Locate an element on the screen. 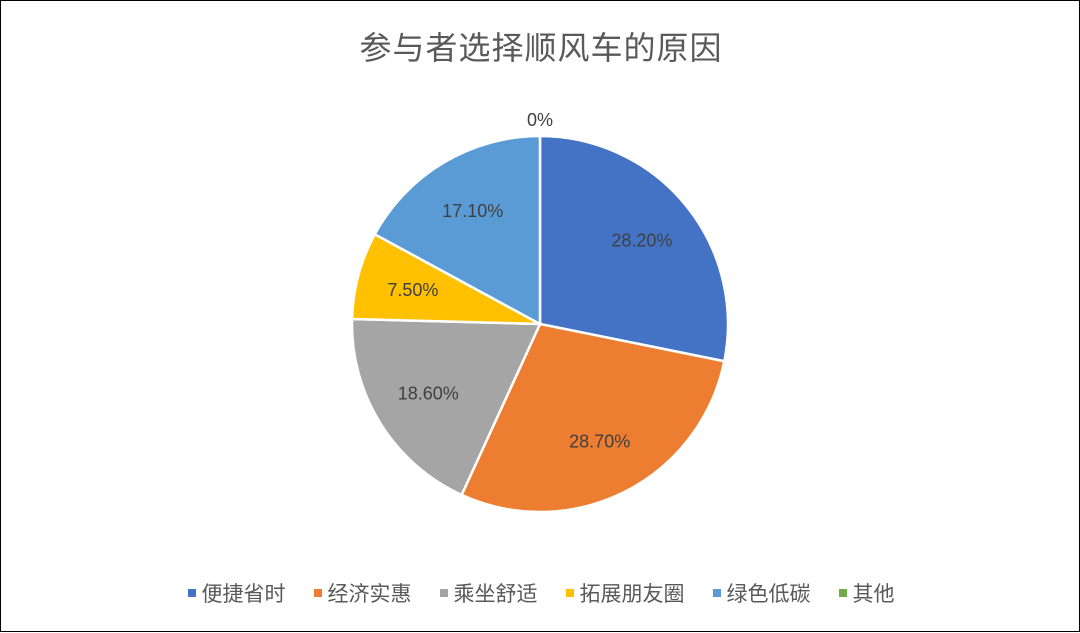 This screenshot has height=633, width=1080. legend-item-convenient: 便捷省时 is located at coordinates (236, 593).